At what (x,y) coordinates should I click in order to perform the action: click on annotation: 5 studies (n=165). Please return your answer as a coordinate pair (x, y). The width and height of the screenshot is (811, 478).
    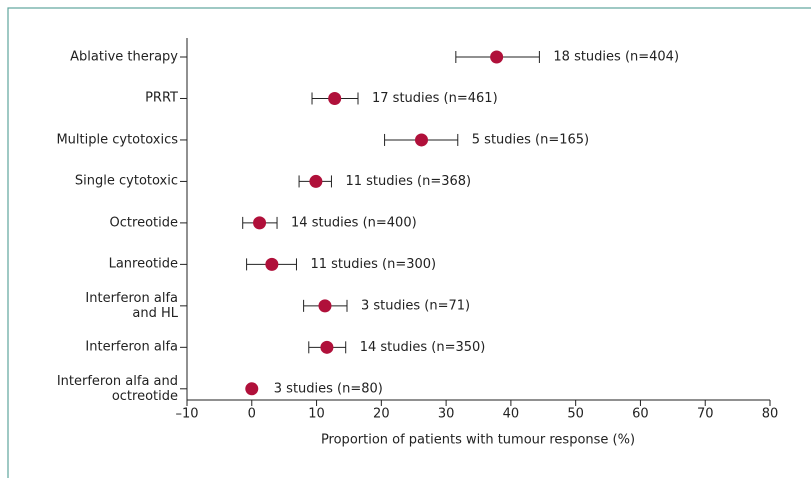
    Looking at the image, I should click on (530, 139).